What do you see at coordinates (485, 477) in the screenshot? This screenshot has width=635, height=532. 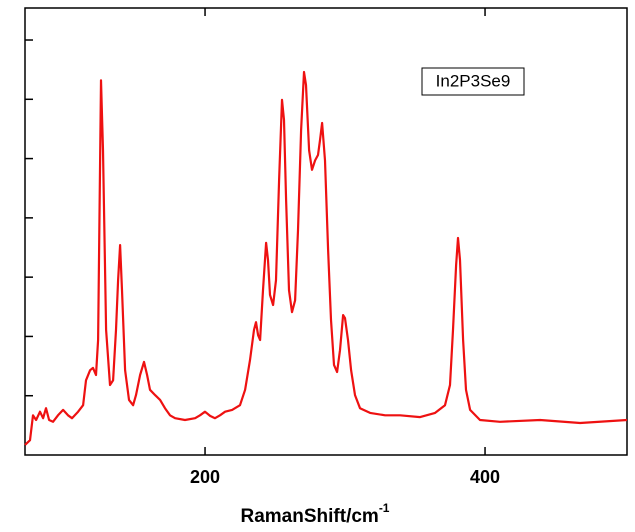 I see `x-tick-label: 400` at bounding box center [485, 477].